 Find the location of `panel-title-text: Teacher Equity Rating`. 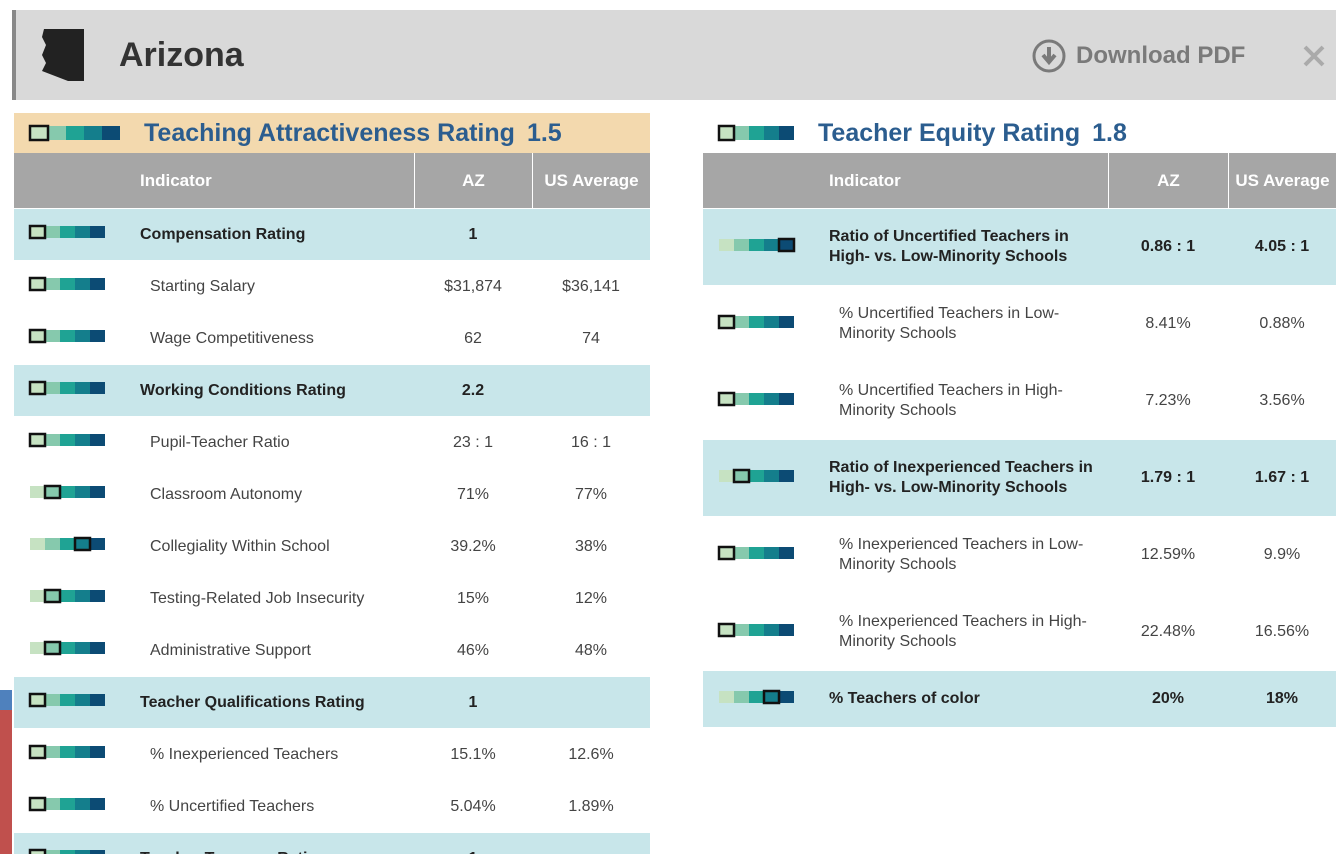

panel-title-text: Teacher Equity Rating is located at coordinates (949, 132).